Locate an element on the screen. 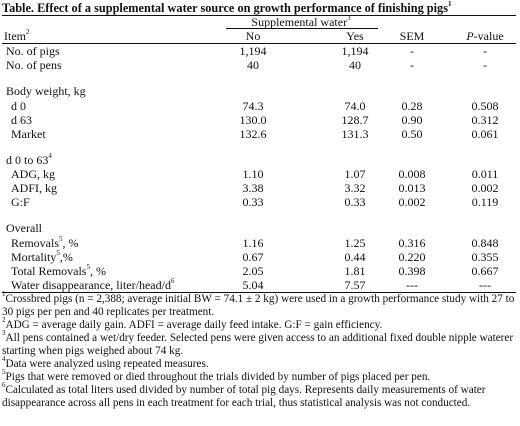  cell-mortality-sem: 0.220 is located at coordinates (412, 257).